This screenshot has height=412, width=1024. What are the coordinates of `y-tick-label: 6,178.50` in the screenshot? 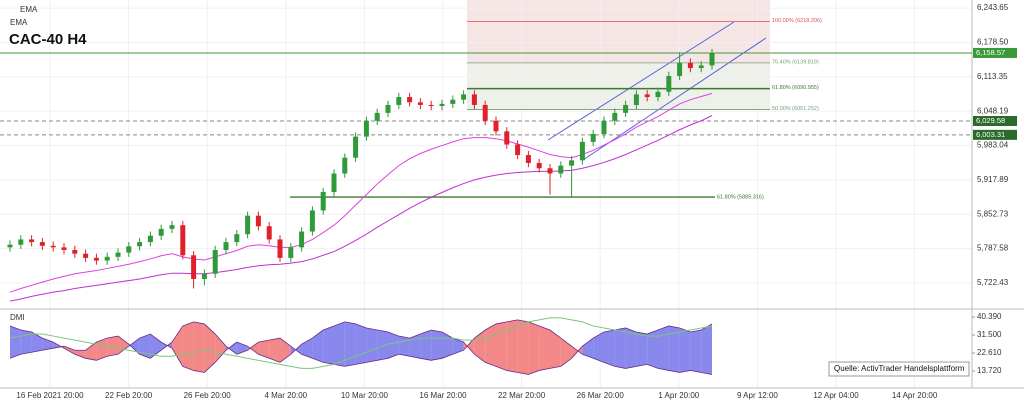 It's located at (993, 42).